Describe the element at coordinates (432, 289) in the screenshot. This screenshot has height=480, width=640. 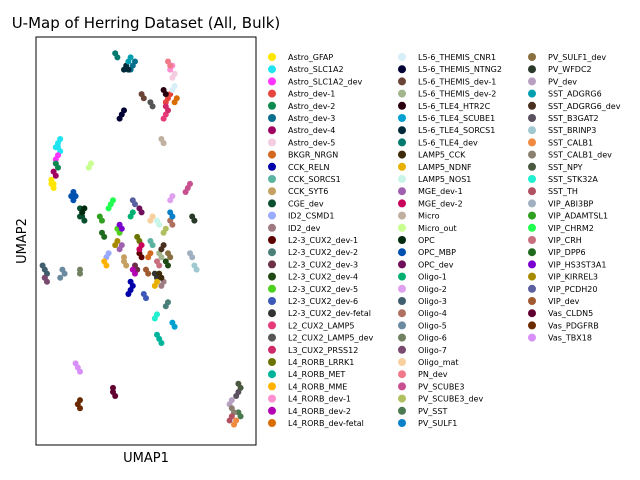
I see `legend-label: Oligo-2` at that location.